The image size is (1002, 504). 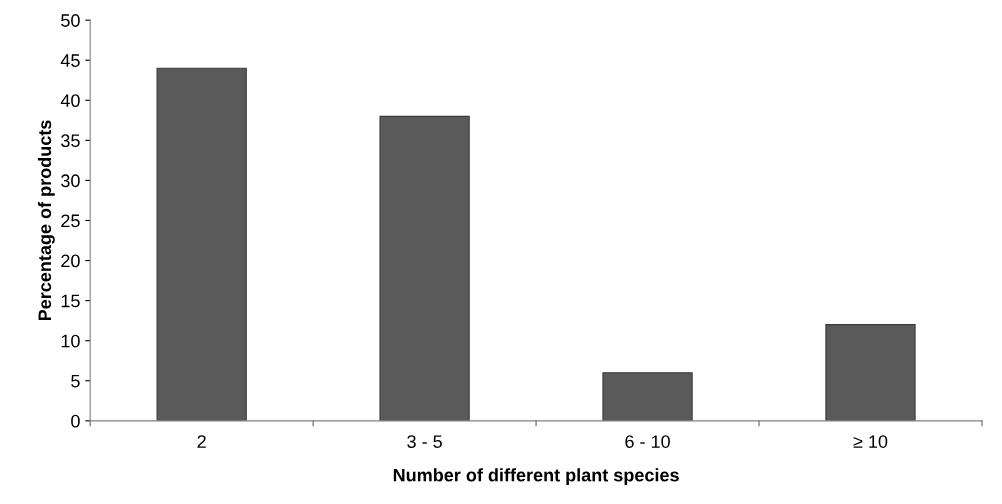 What do you see at coordinates (201, 441) in the screenshot?
I see `x-tick-label: 2` at bounding box center [201, 441].